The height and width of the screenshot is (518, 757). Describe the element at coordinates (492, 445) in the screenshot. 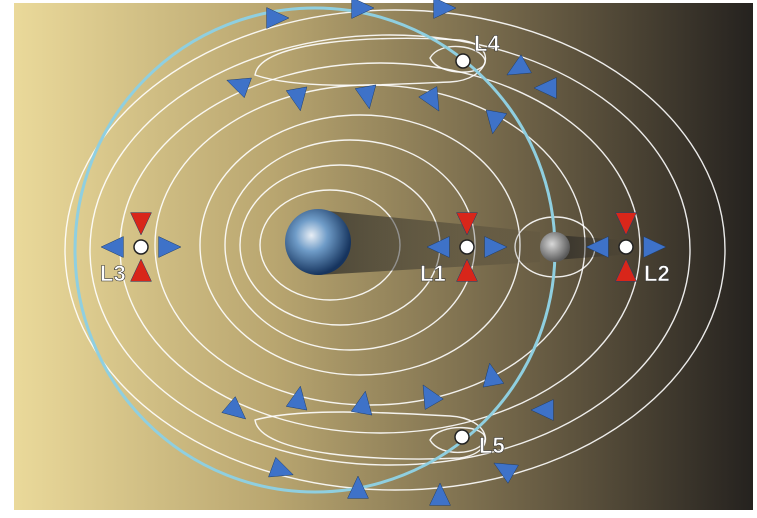

I see `point-label: L5` at that location.